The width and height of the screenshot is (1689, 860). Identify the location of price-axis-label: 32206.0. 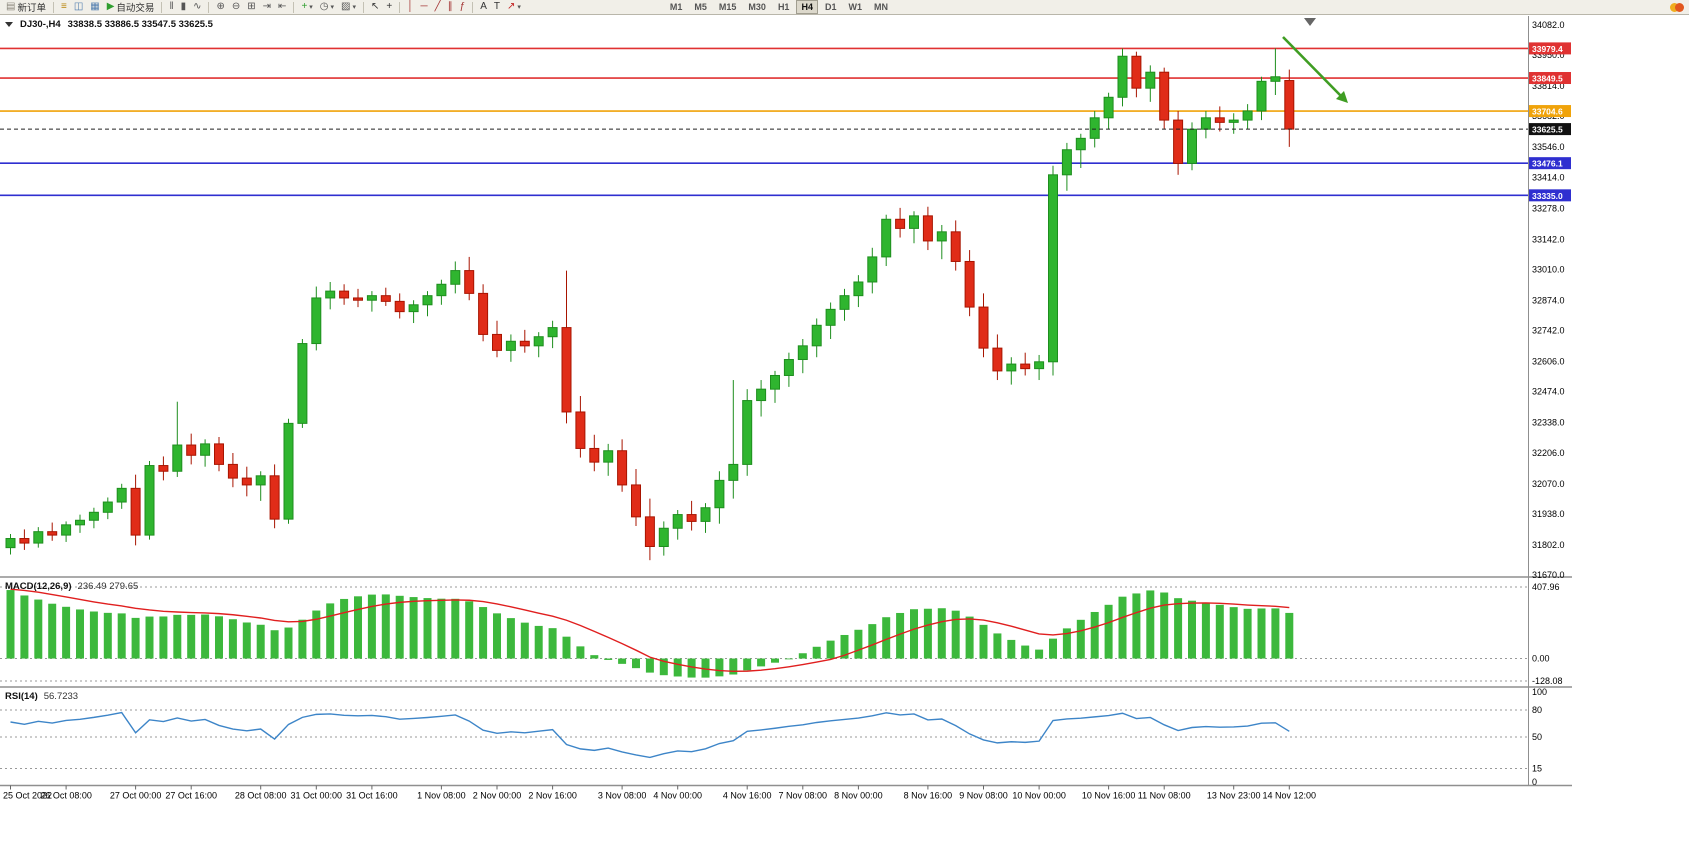
(1548, 453).